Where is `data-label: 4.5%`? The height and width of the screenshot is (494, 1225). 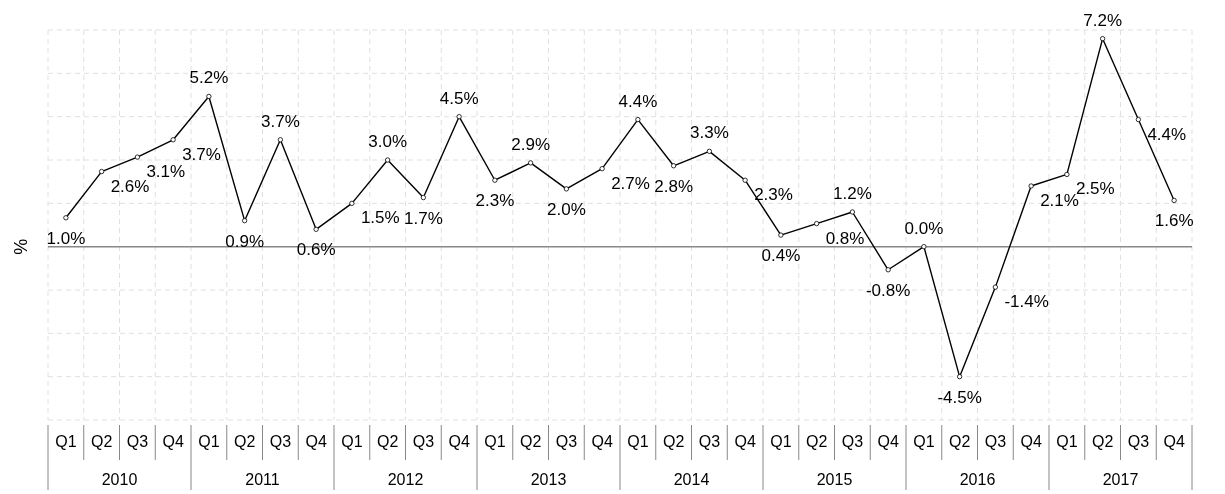 data-label: 4.5% is located at coordinates (459, 98).